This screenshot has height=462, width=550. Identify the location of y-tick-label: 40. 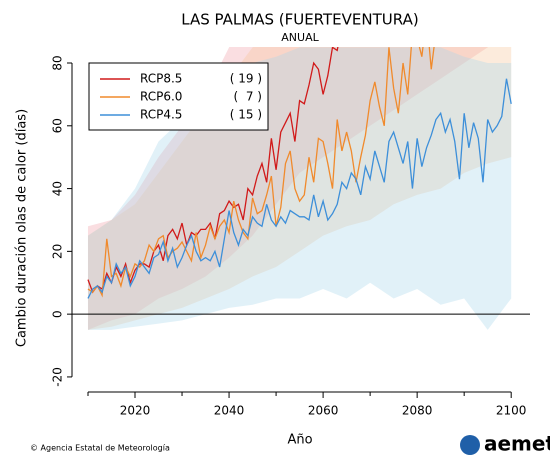
(58, 188).